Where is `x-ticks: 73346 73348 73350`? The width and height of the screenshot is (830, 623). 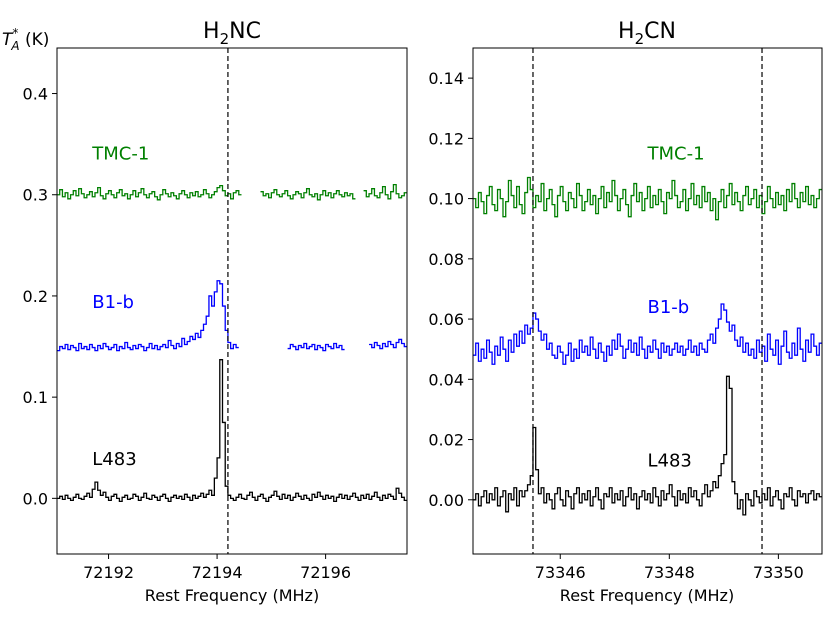 x-ticks: 73346 73348 73350 is located at coordinates (669, 568).